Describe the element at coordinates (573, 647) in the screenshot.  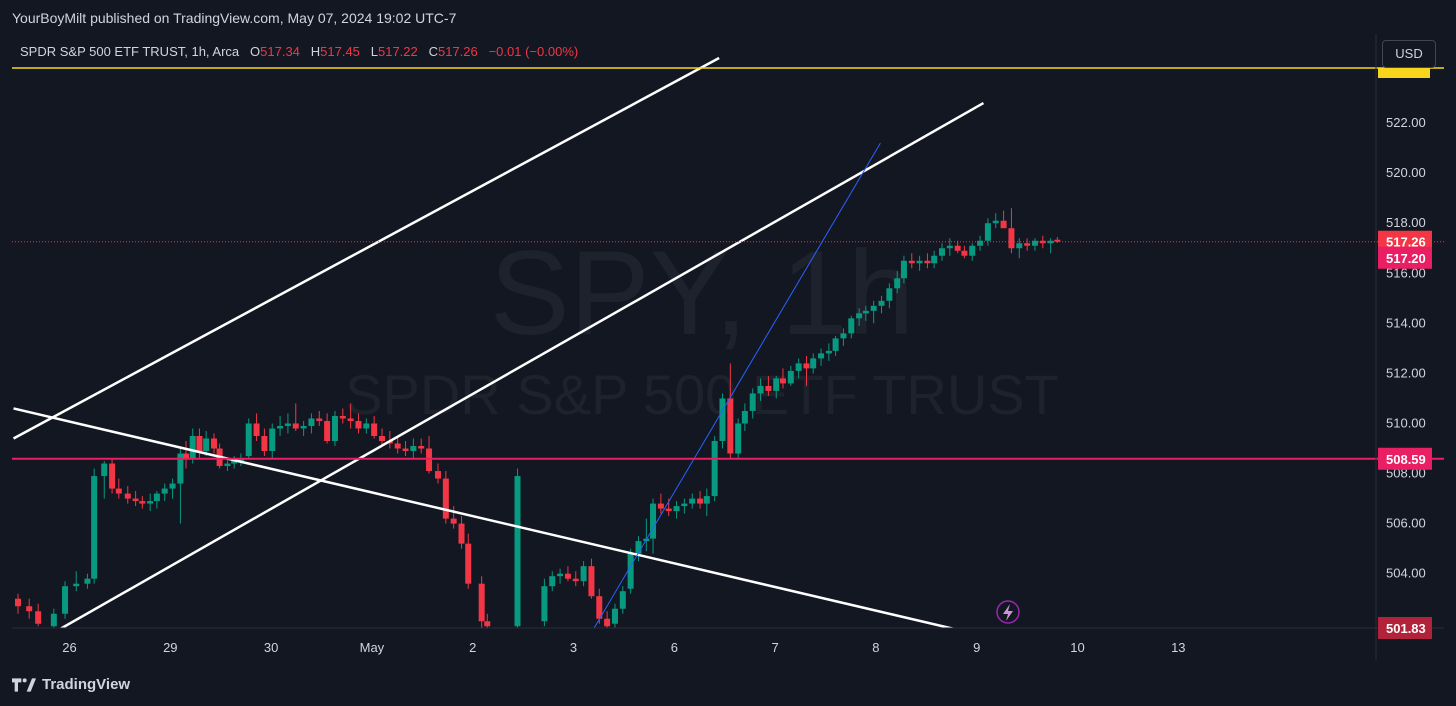
I see `x-tick-label: 3` at that location.